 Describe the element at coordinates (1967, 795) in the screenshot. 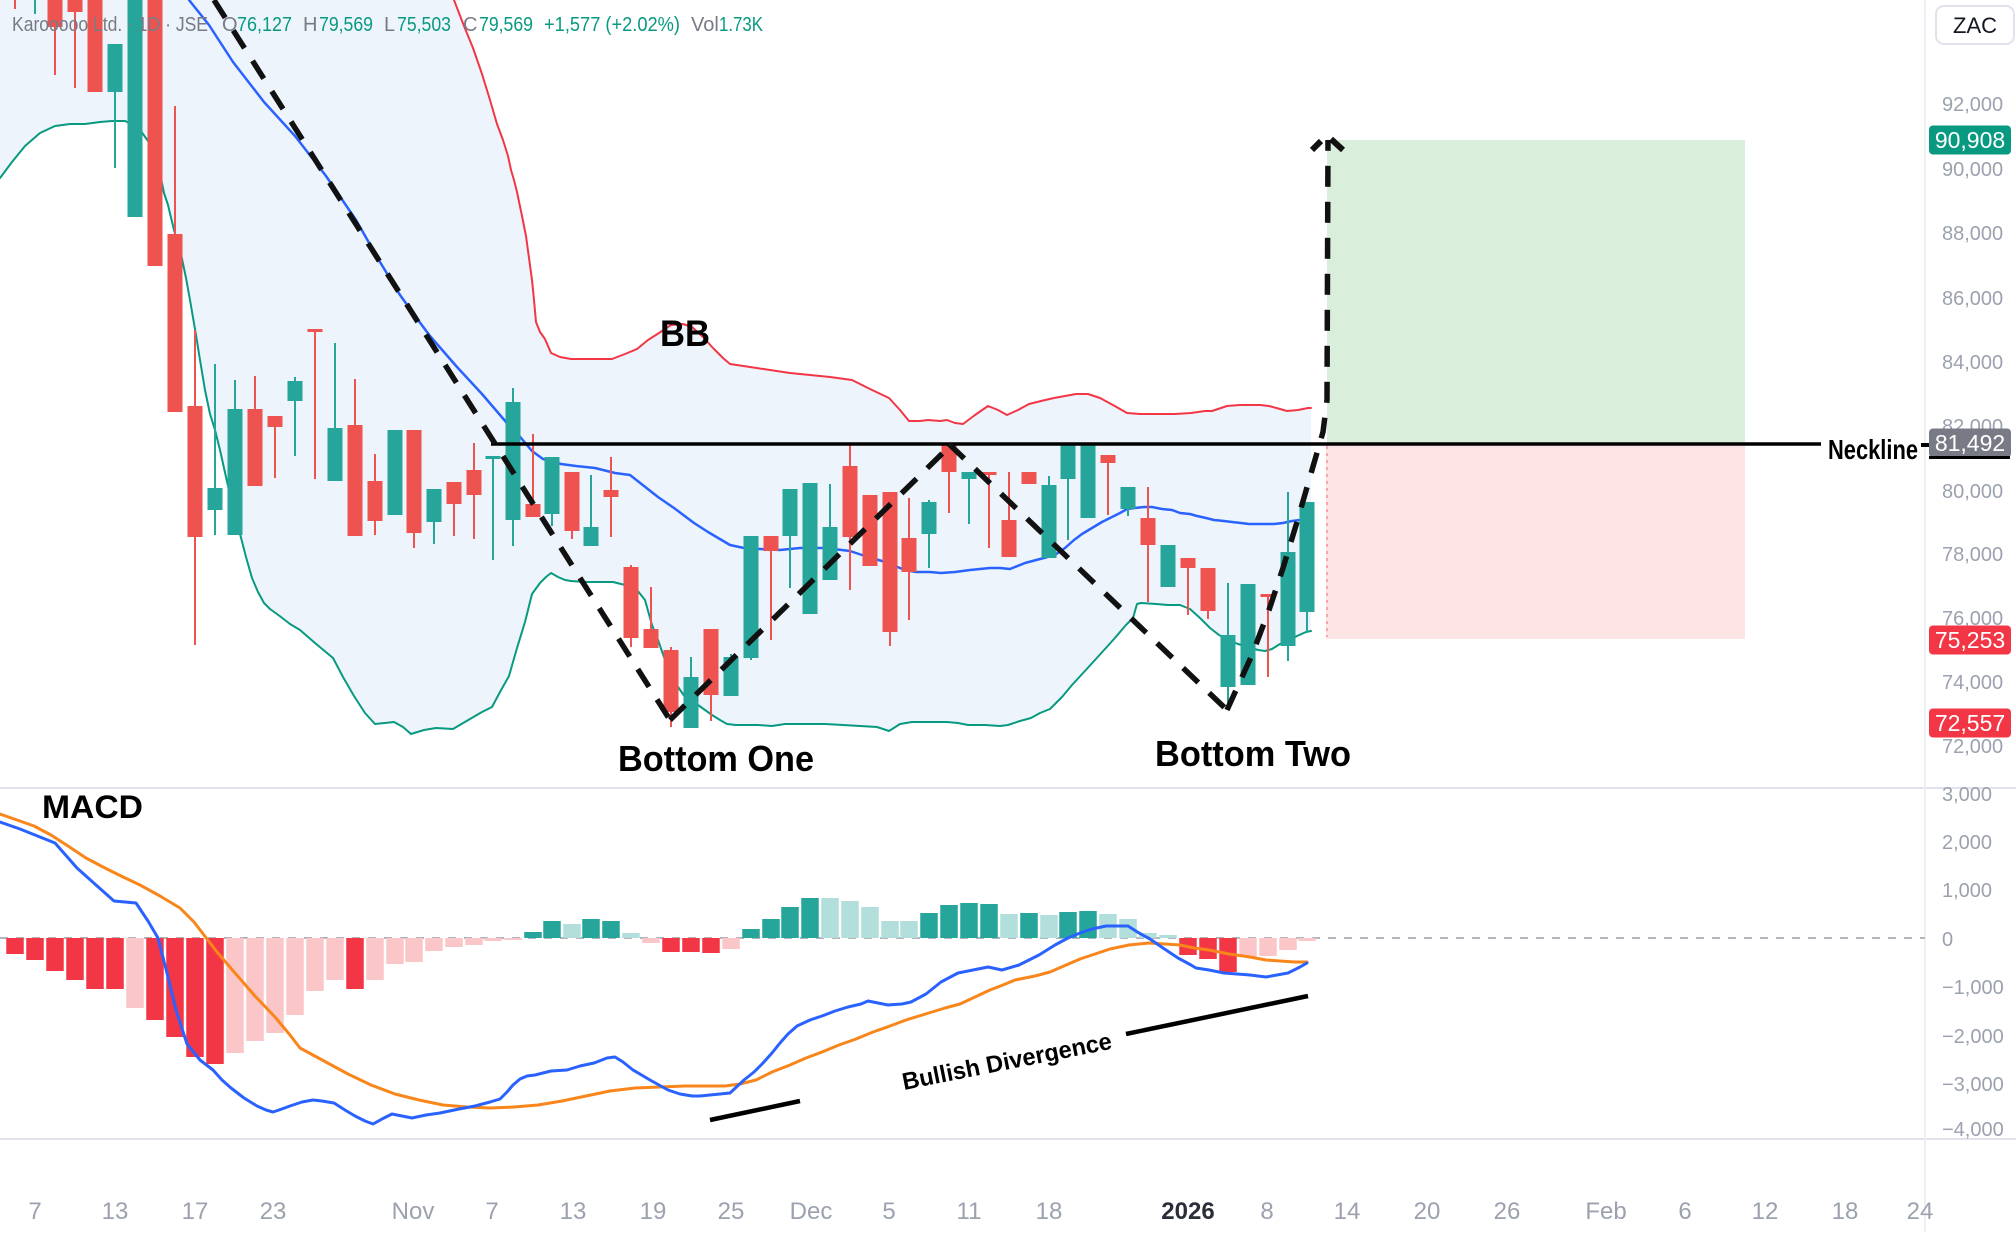

I see `svg-text: 3,000` at that location.